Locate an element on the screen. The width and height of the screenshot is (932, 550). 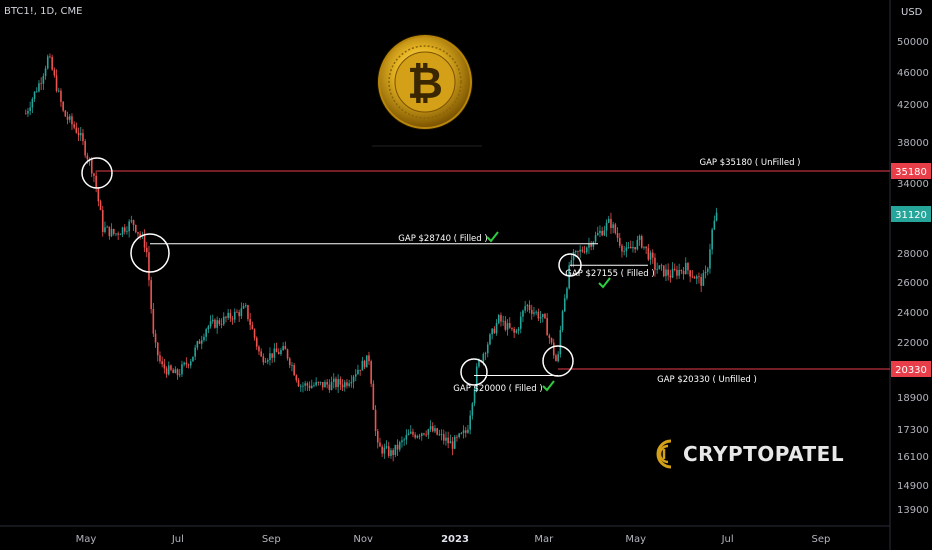
brand-watermark: CRYPTOPATEL is located at coordinates (747, 454).